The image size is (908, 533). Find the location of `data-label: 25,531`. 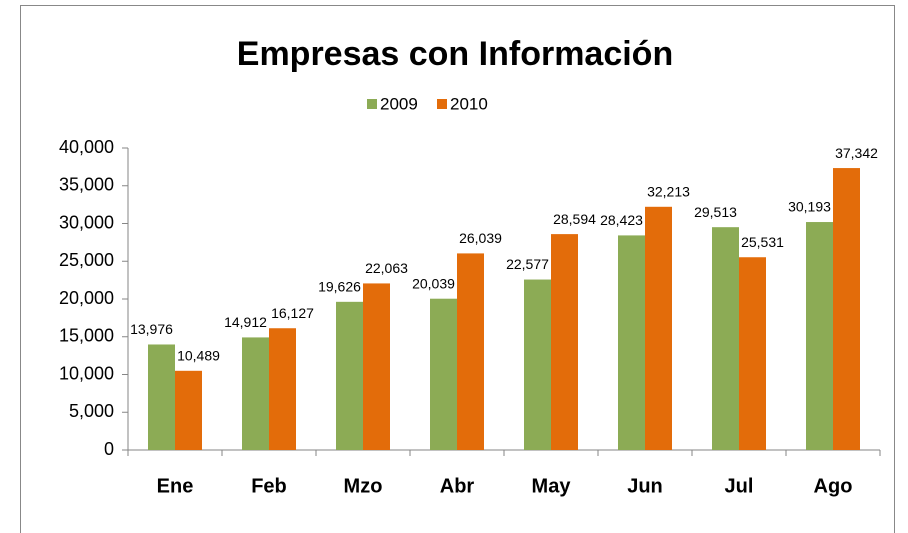

data-label: 25,531 is located at coordinates (762, 242).